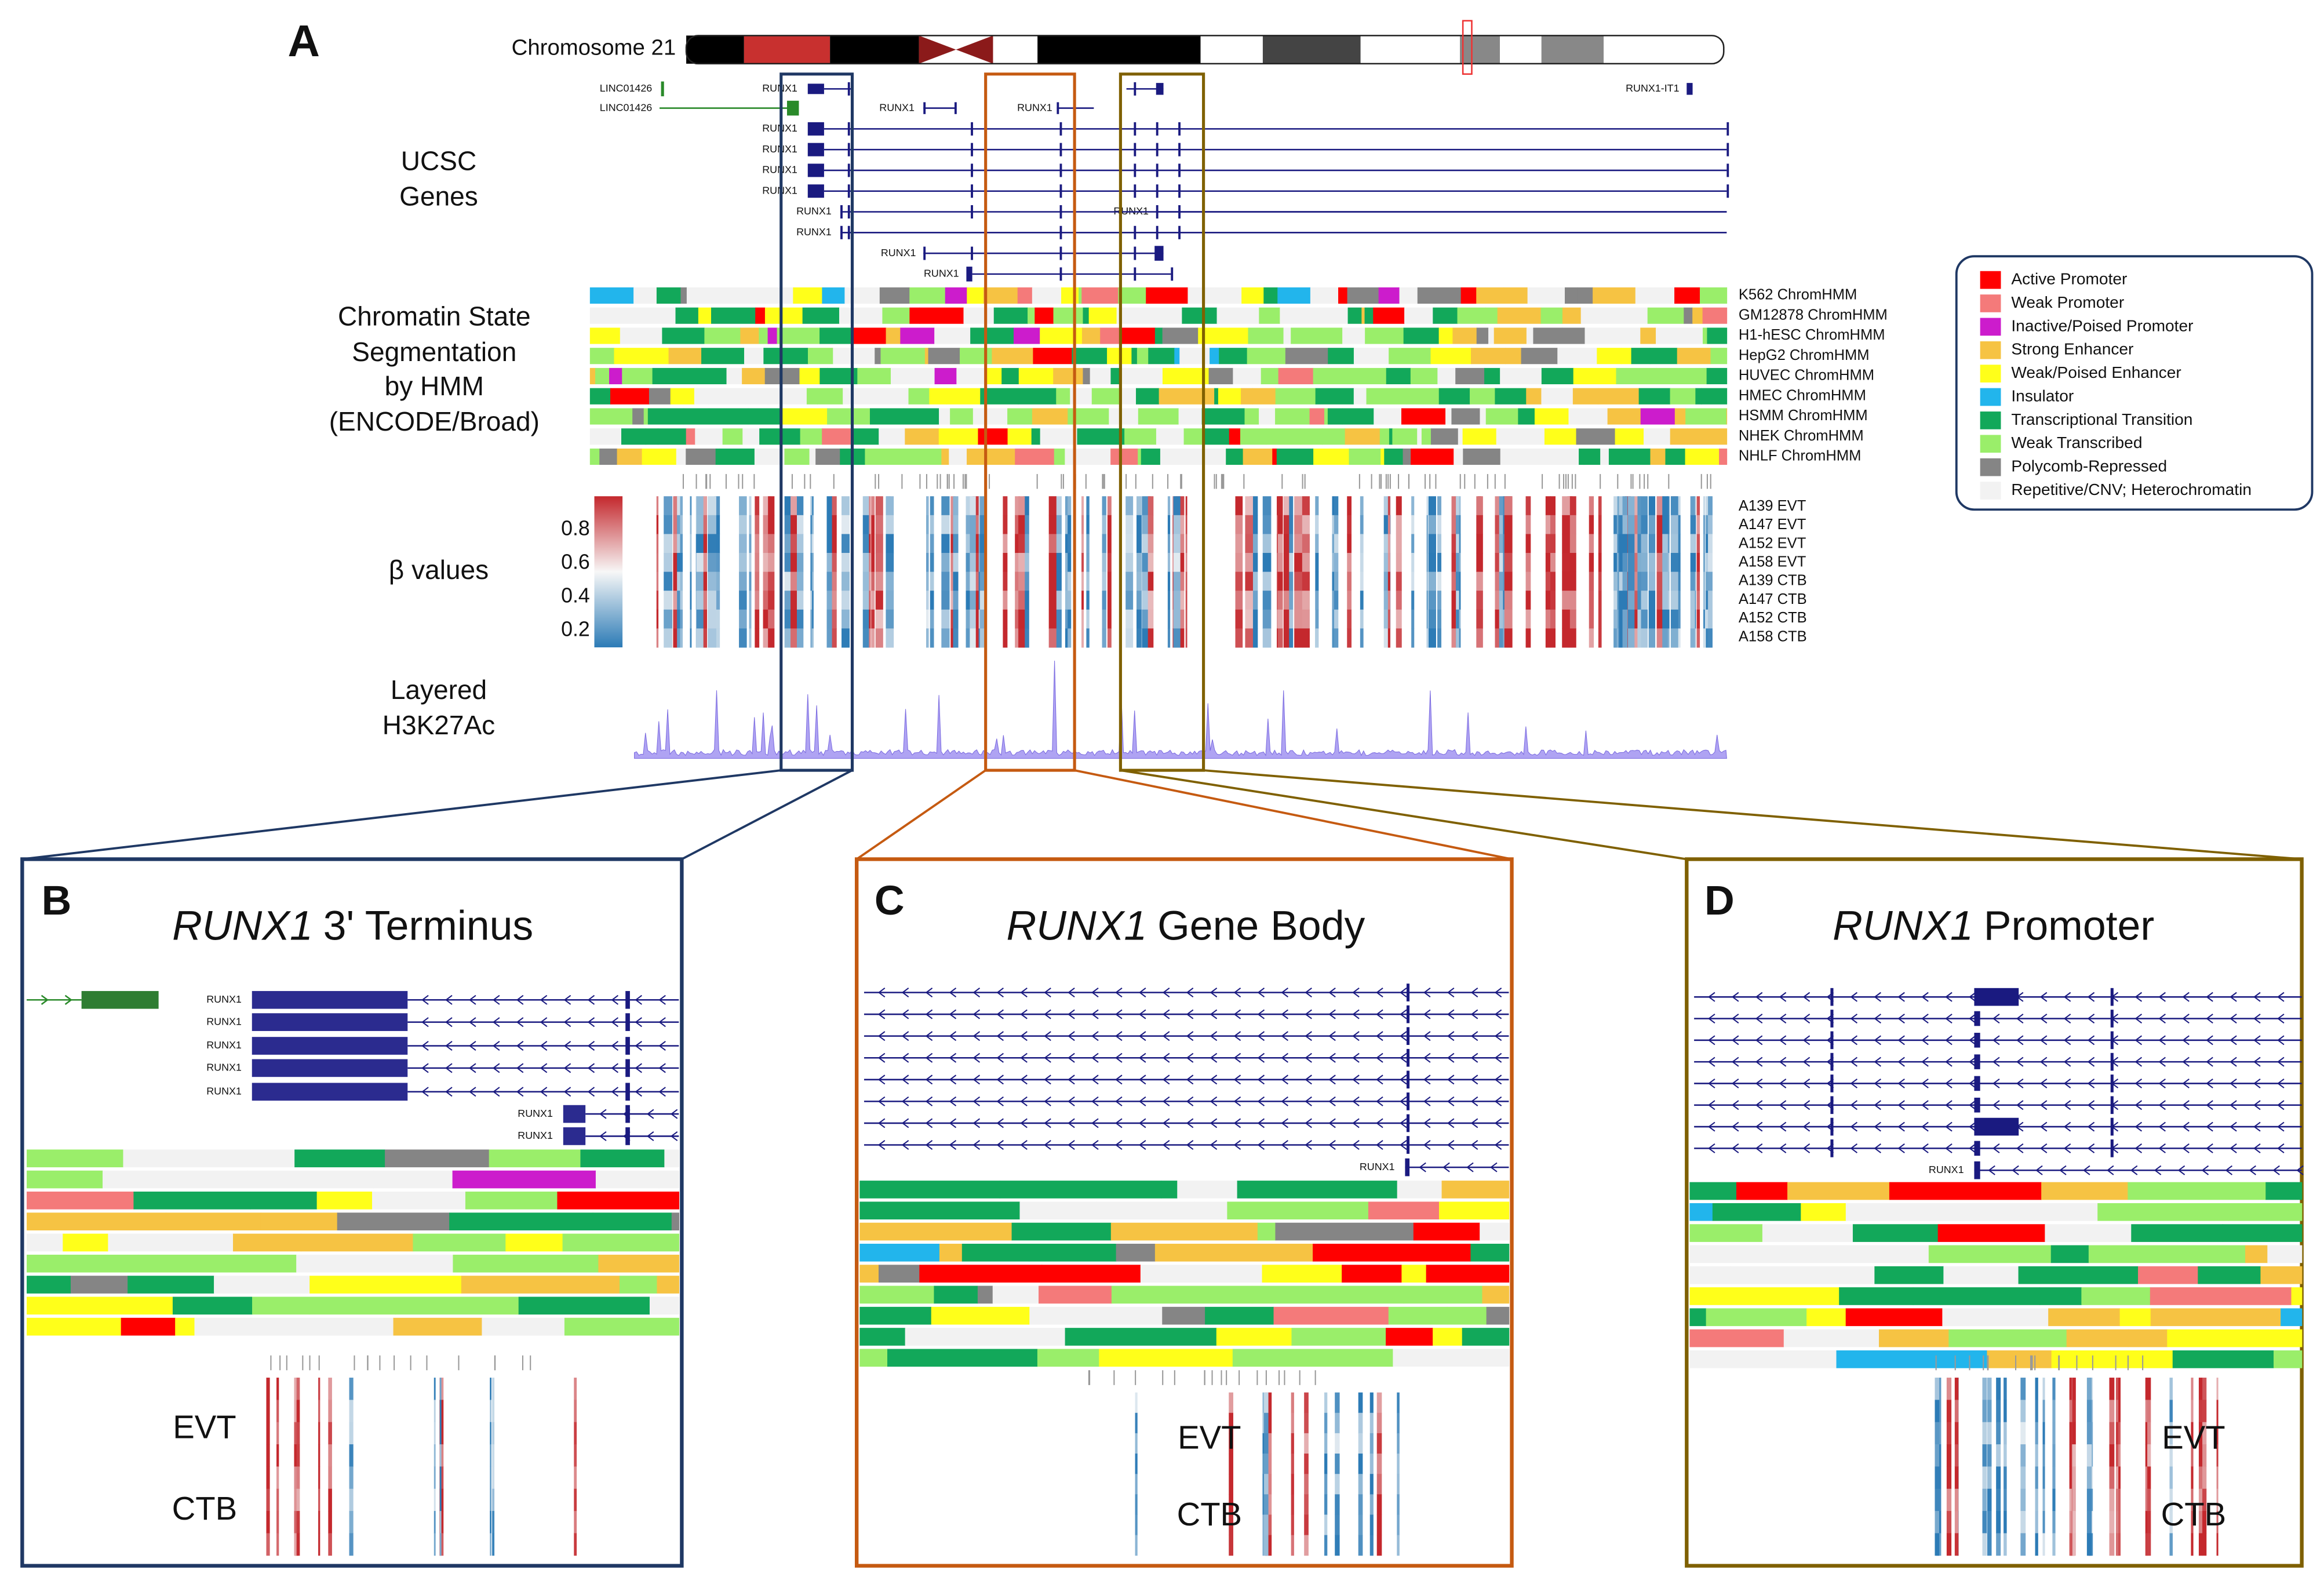  I want to click on panel-title: RUNX1 Promoter, so click(1994, 926).